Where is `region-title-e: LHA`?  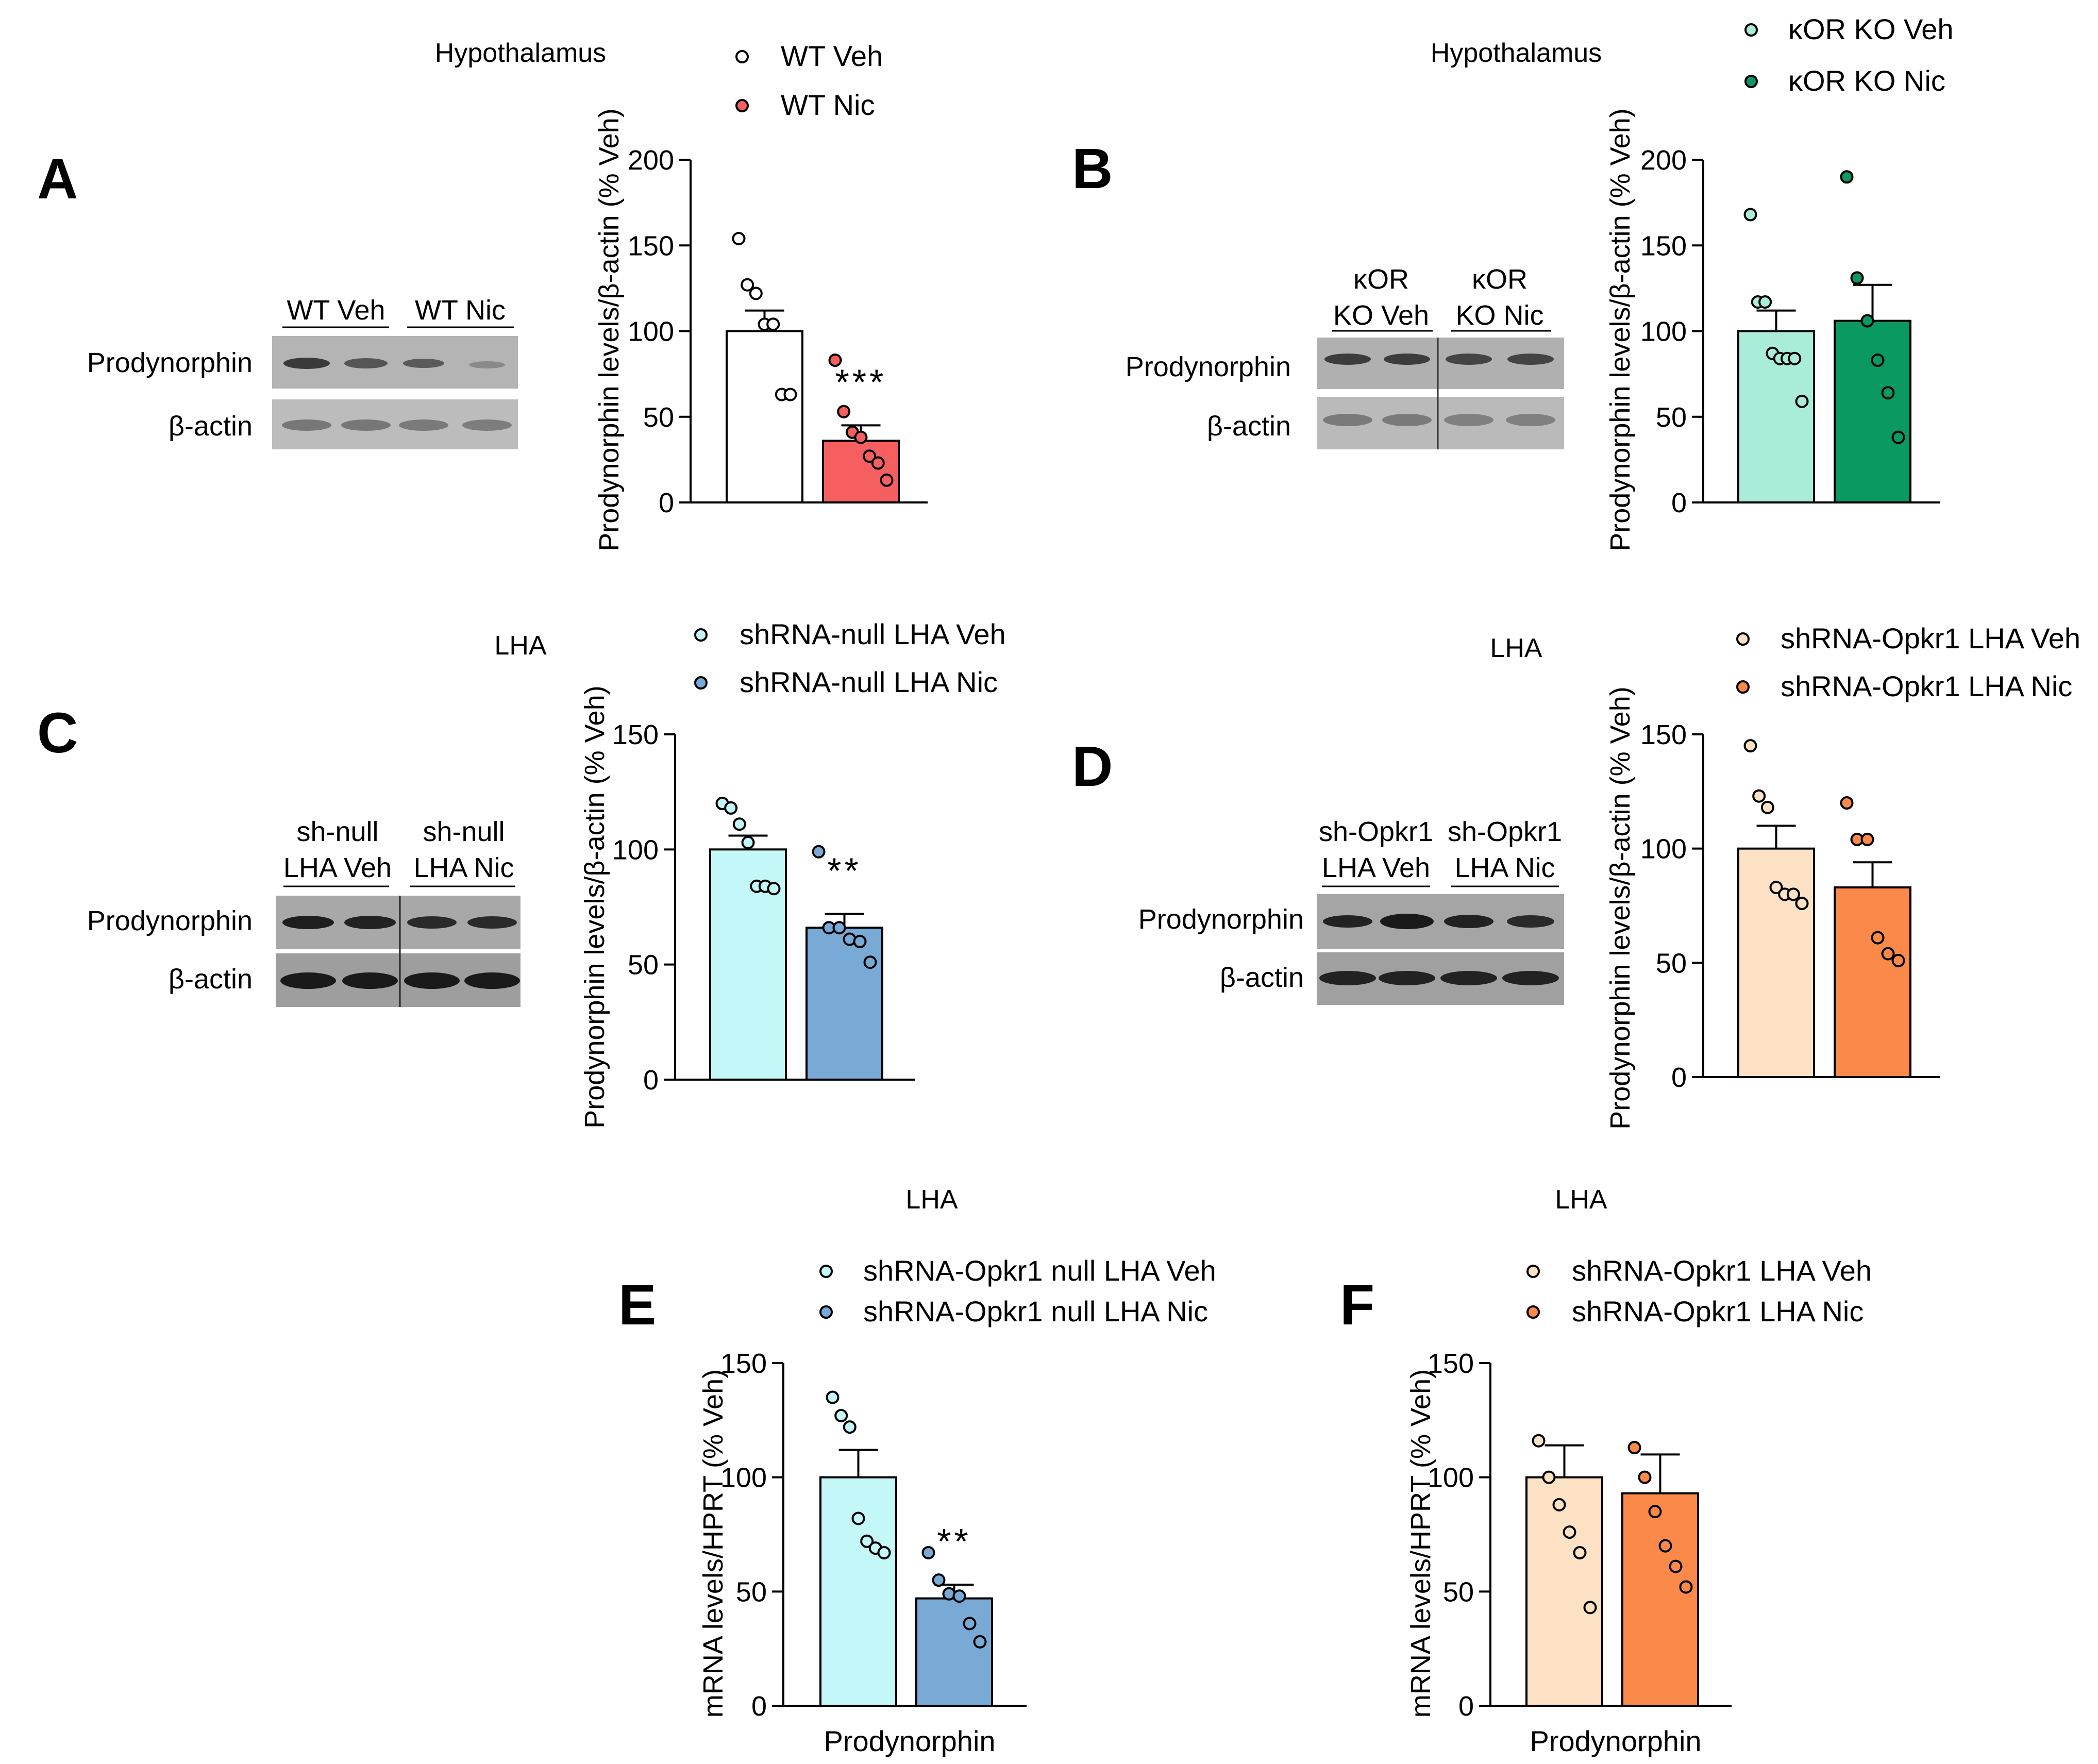
region-title-e: LHA is located at coordinates (931, 1200).